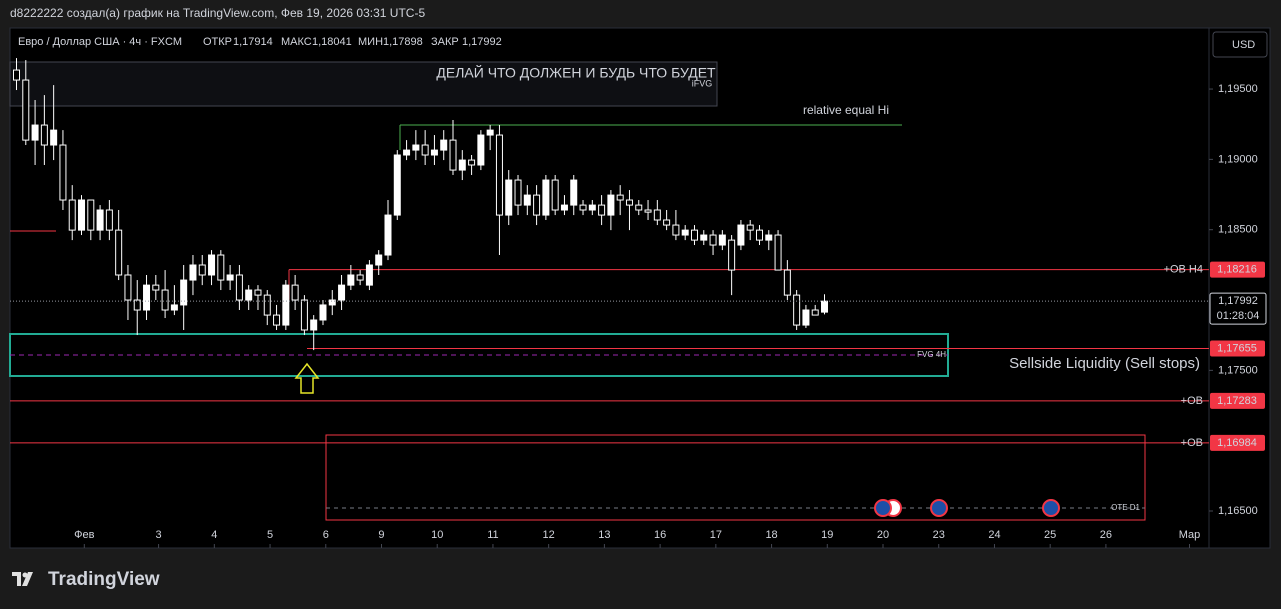 This screenshot has width=1281, height=609. What do you see at coordinates (1125, 507) in the screenshot?
I see `ote-label: OTE D1` at bounding box center [1125, 507].